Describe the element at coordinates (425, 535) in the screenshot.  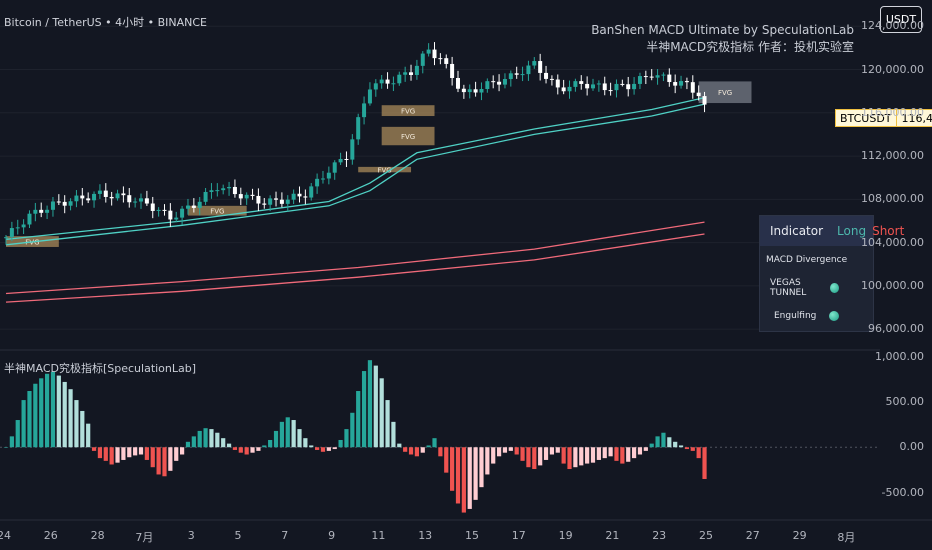
I see `time-tick-label: 13` at that location.